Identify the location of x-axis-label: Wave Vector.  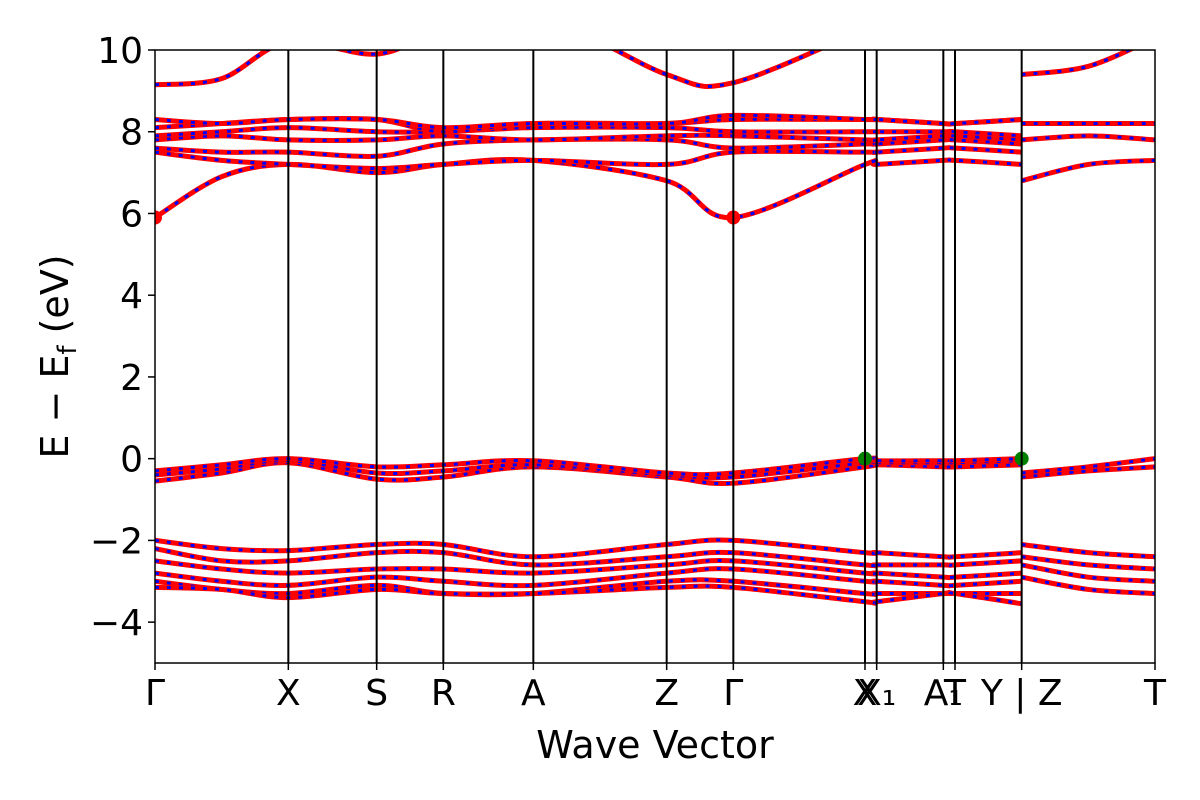
(655, 745).